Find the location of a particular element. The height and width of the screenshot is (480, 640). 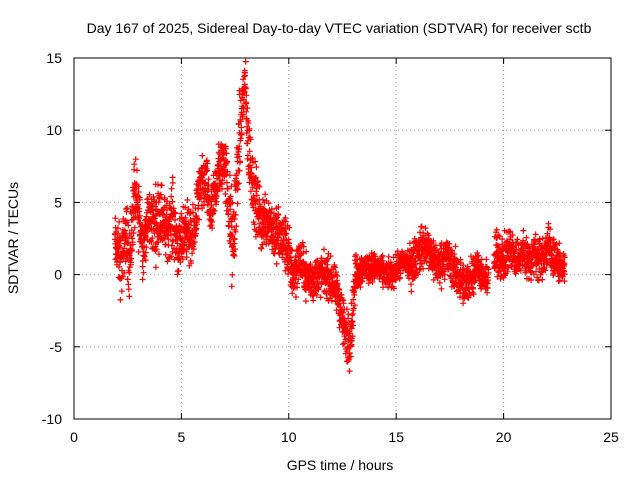

y-tick-label: 5 is located at coordinates (58, 202).